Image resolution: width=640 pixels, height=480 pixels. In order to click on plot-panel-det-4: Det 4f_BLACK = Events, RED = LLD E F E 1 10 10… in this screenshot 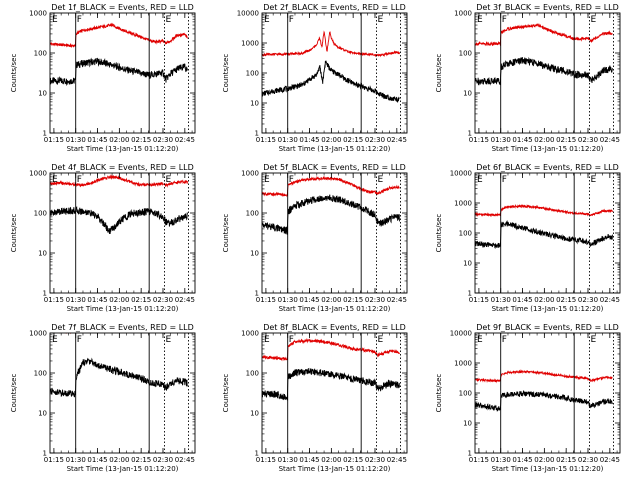, I will do `click(103, 238)`.